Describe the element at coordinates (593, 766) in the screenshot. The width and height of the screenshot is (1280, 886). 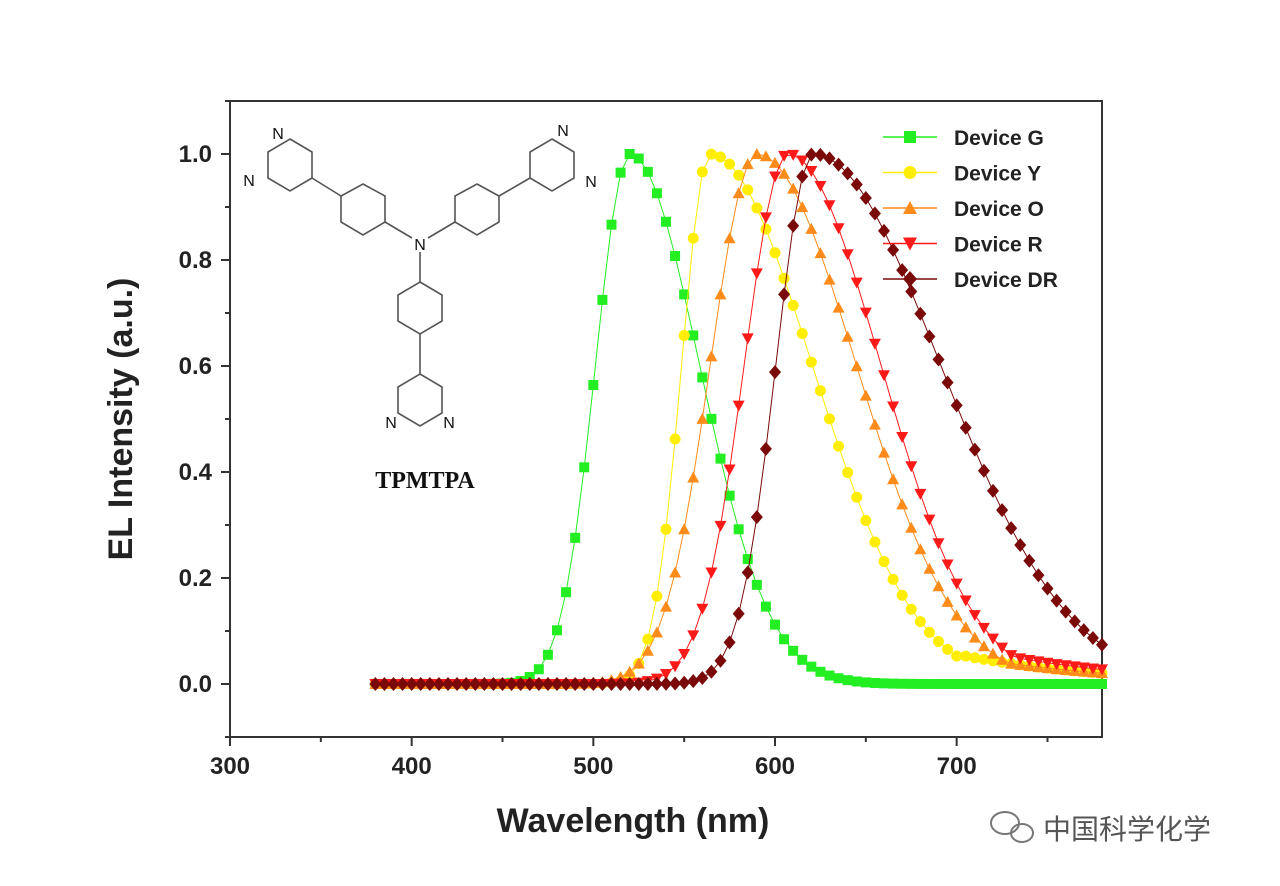
I see `x-tick-label: 500` at that location.